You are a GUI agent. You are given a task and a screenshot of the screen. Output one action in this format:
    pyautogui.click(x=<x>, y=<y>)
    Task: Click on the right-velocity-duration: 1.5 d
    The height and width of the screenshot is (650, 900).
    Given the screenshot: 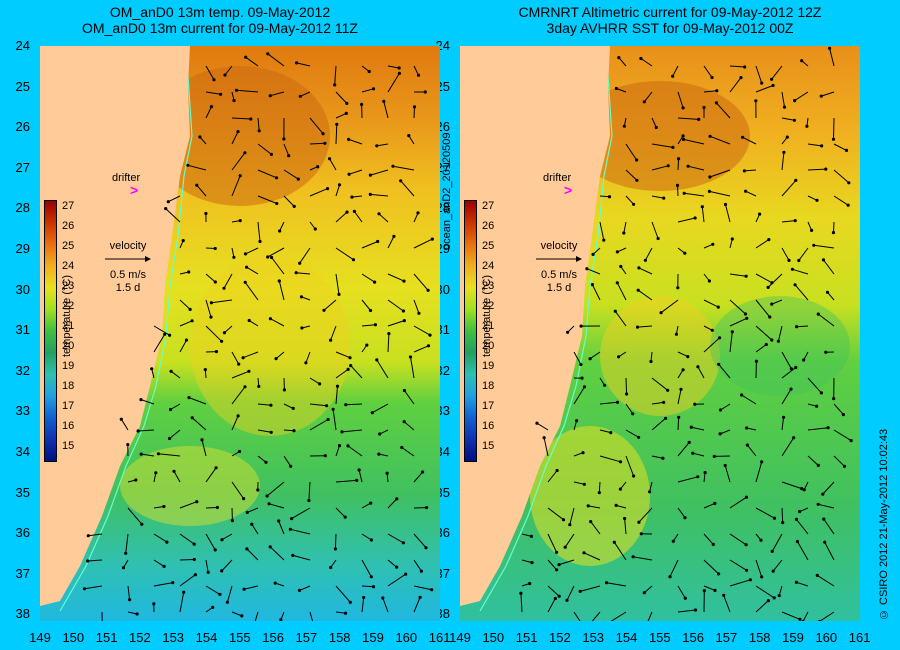 What is the action you would take?
    pyautogui.click(x=559, y=288)
    